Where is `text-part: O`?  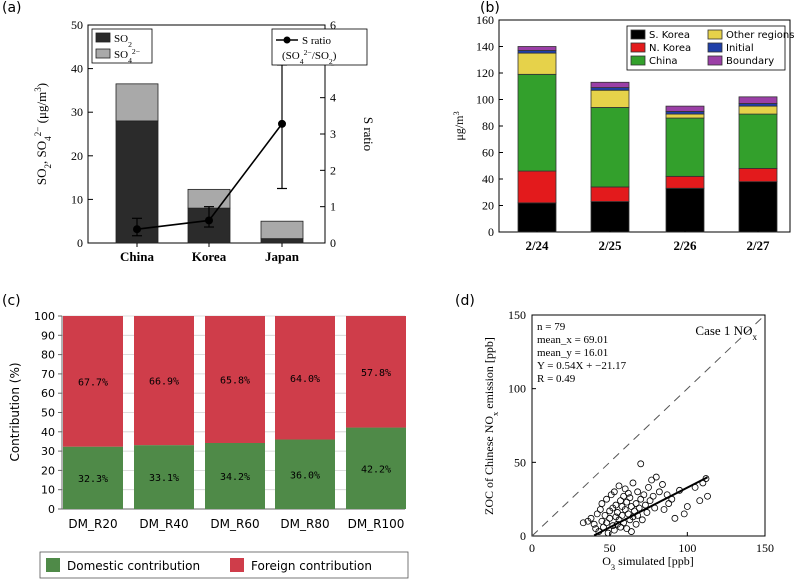
text-part: O is located at coordinates (606, 561).